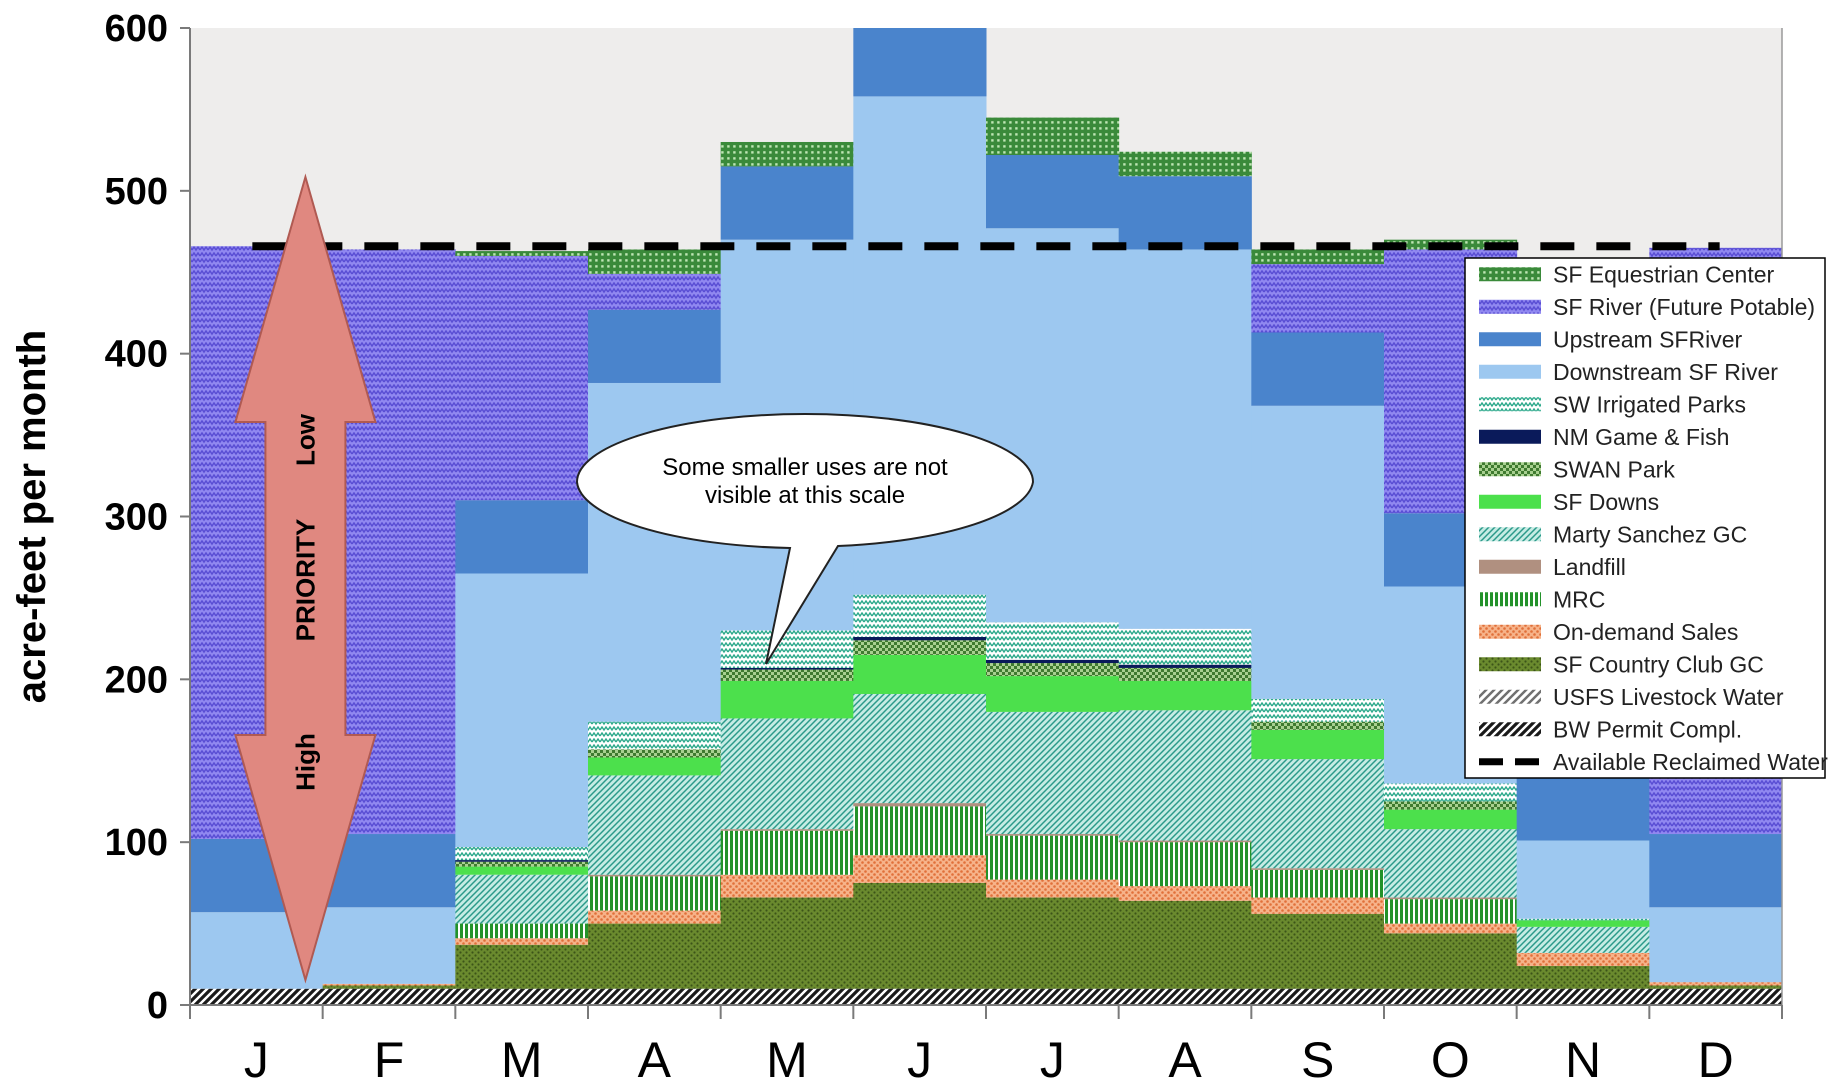  What do you see at coordinates (1664, 274) in the screenshot?
I see `legend-label-equestrian: SF Equestrian Center` at bounding box center [1664, 274].